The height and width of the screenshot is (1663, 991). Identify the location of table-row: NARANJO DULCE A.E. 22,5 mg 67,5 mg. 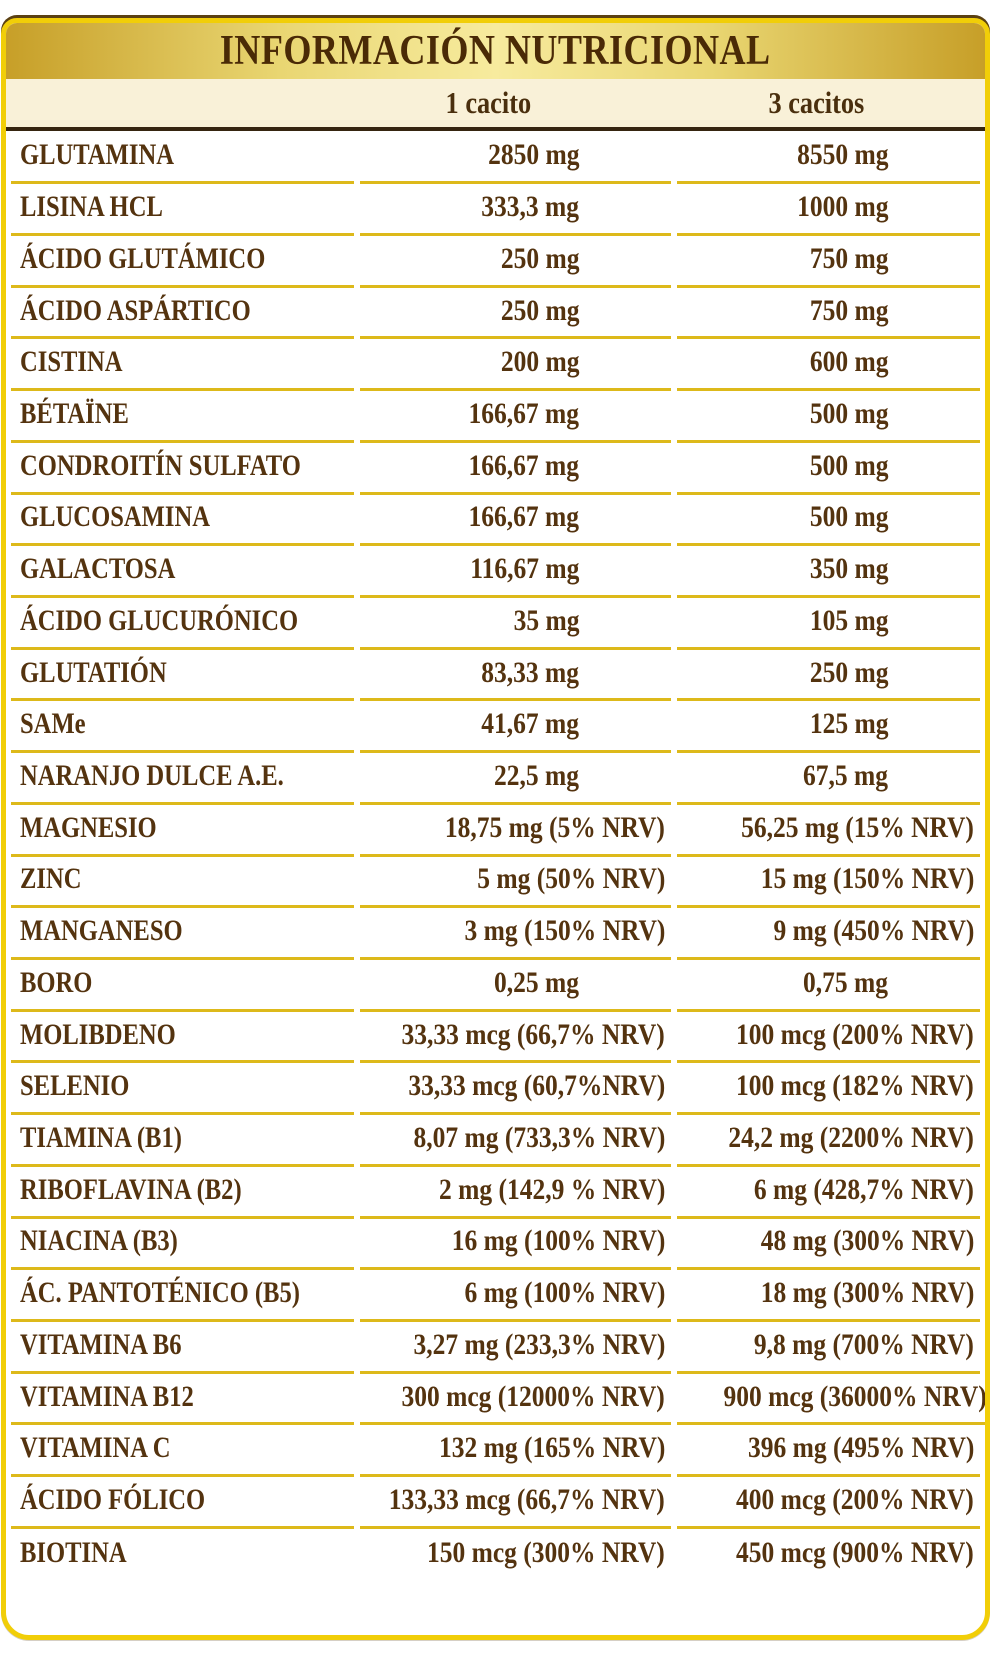
(495, 777).